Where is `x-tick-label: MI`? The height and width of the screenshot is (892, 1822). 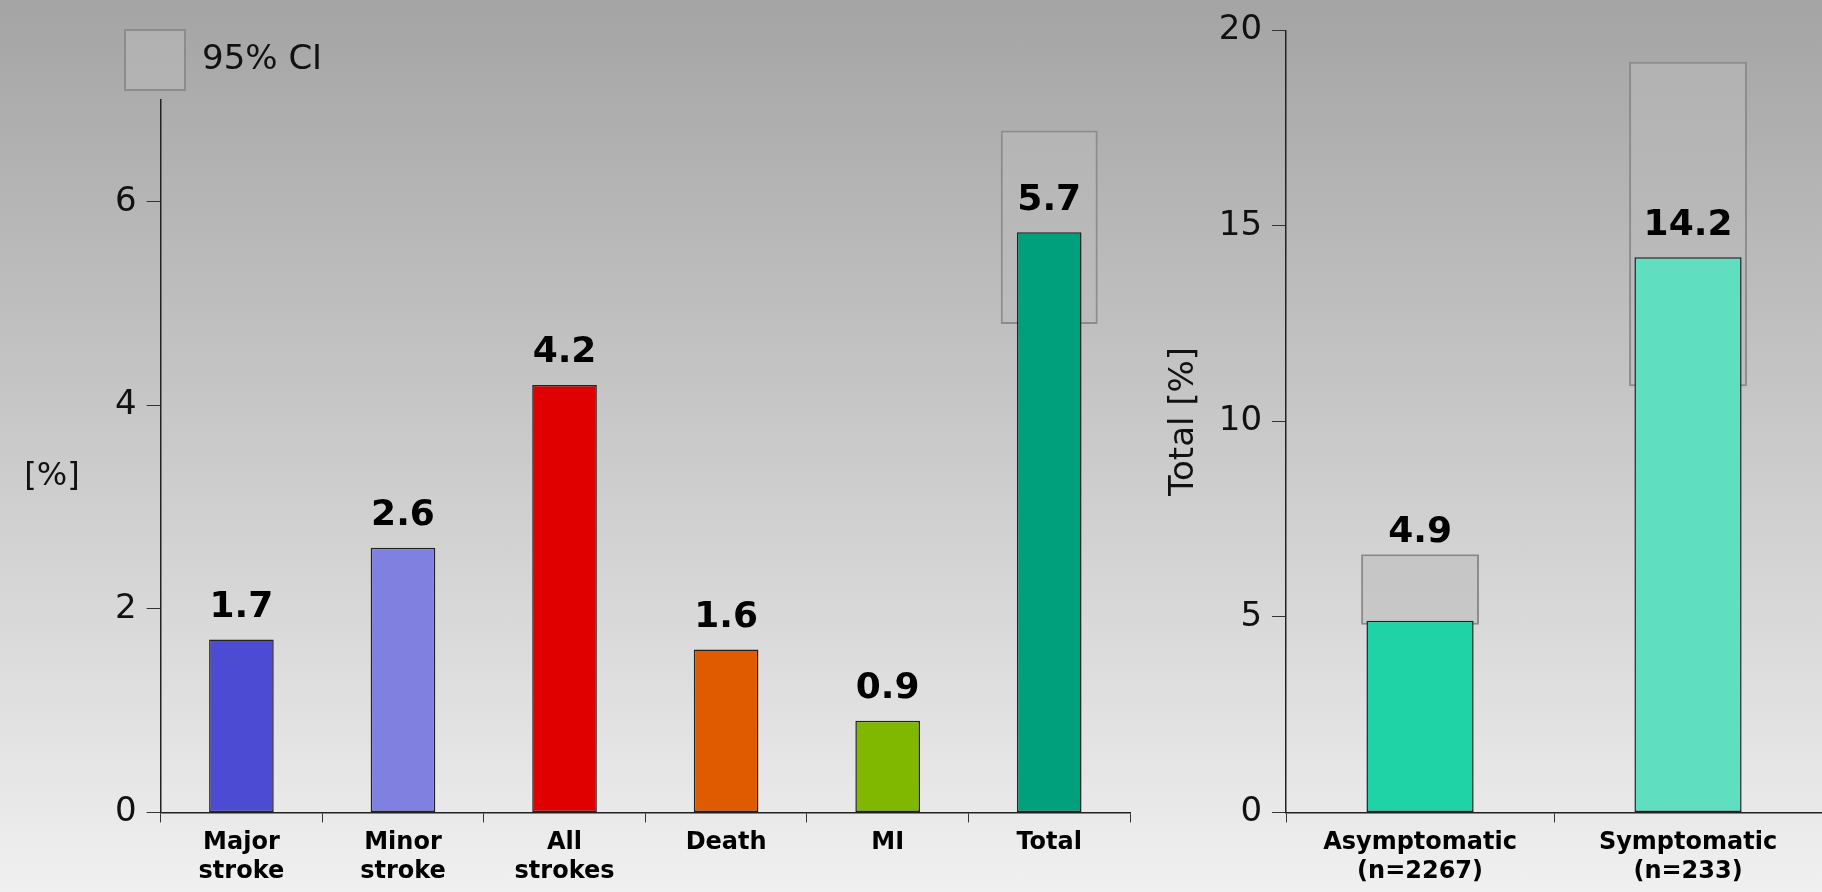 x-tick-label: MI is located at coordinates (888, 841).